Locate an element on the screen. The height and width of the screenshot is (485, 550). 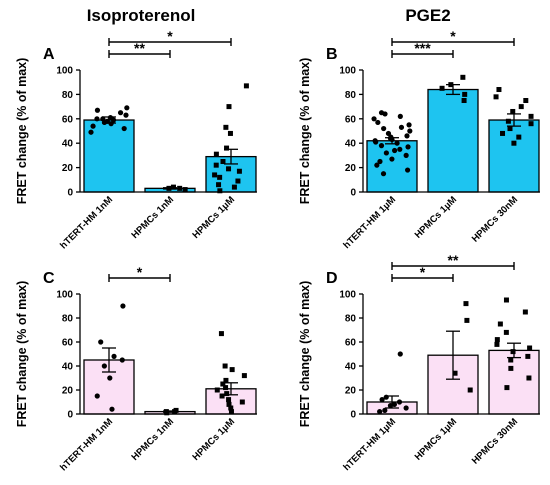
x-tick-label: HPMCs 30nM is located at coordinates (495, 219).